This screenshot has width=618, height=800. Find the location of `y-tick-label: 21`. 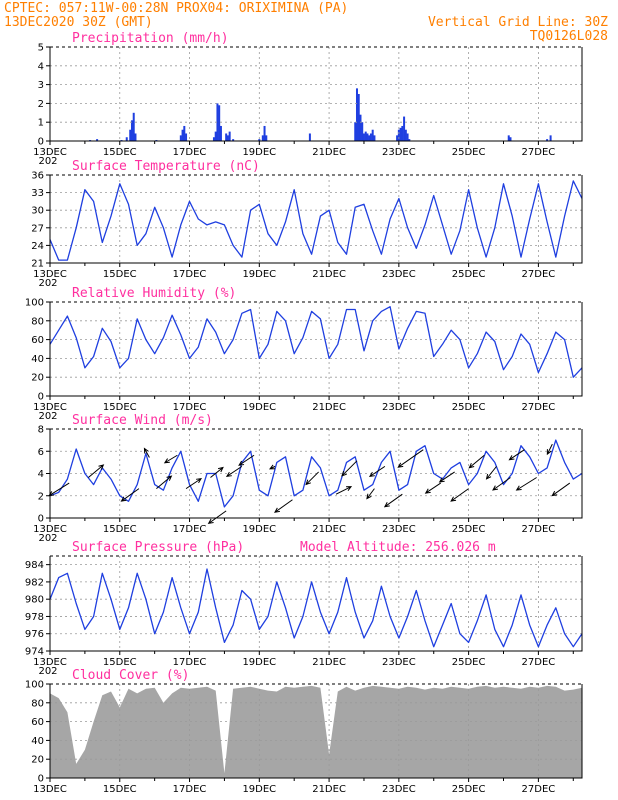

y-tick-label: 21 is located at coordinates (37, 264).